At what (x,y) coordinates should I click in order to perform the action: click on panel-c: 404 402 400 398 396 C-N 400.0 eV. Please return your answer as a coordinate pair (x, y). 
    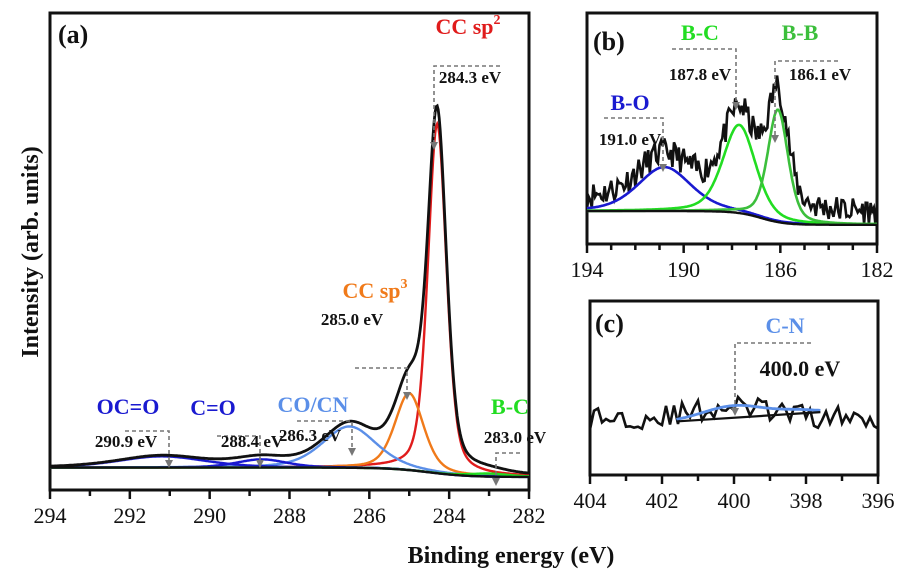
    Looking at the image, I should click on (734, 413).